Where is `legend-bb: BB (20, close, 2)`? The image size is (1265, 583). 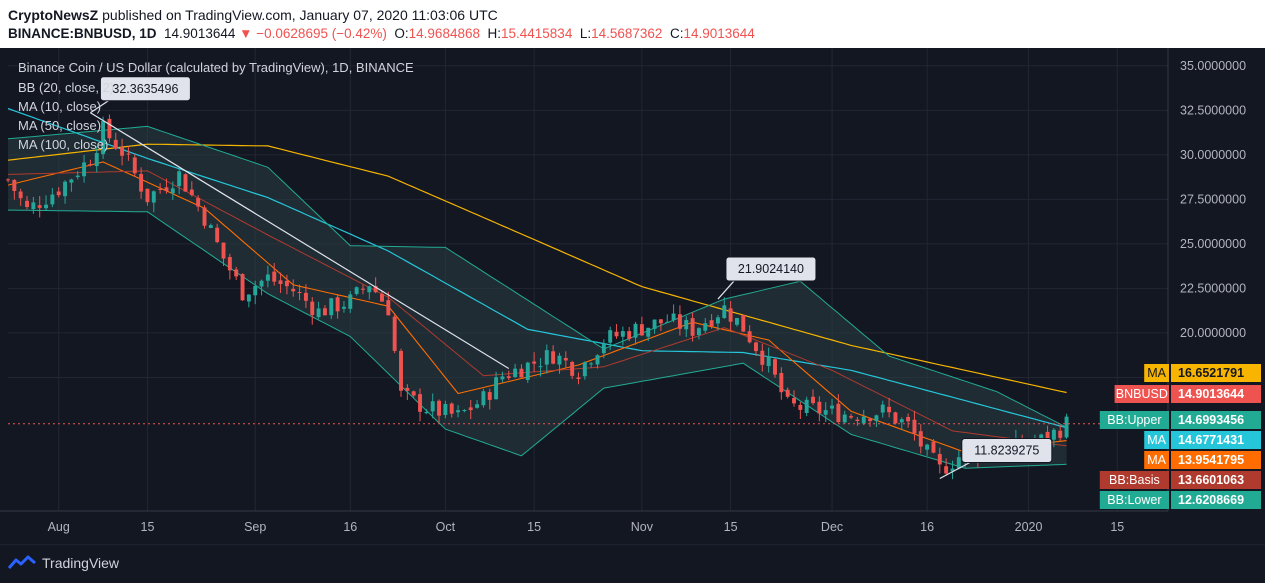 legend-bb: BB (20, close, 2) is located at coordinates (66, 87).